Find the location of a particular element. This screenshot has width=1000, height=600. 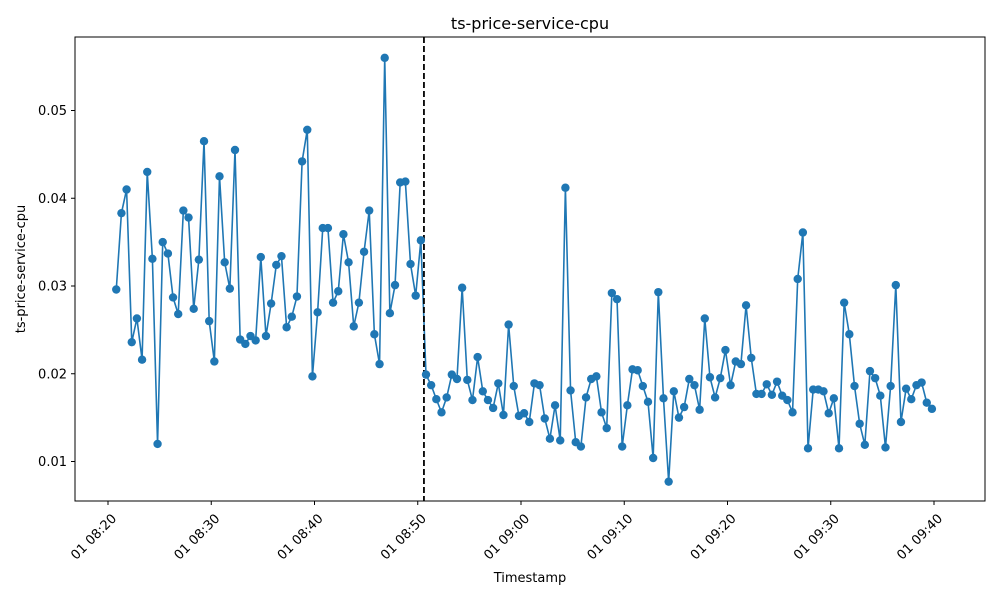

y-axis: 0.01 0.02 0.03 0.04 0.05 is located at coordinates (56, 287).